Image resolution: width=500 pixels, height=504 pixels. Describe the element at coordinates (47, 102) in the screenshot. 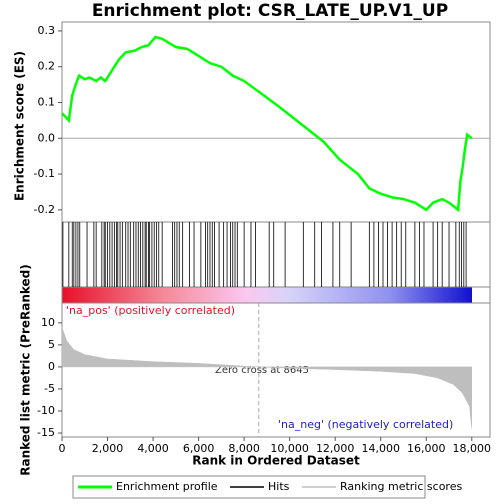

I see `y-tick-label: 0.1` at that location.